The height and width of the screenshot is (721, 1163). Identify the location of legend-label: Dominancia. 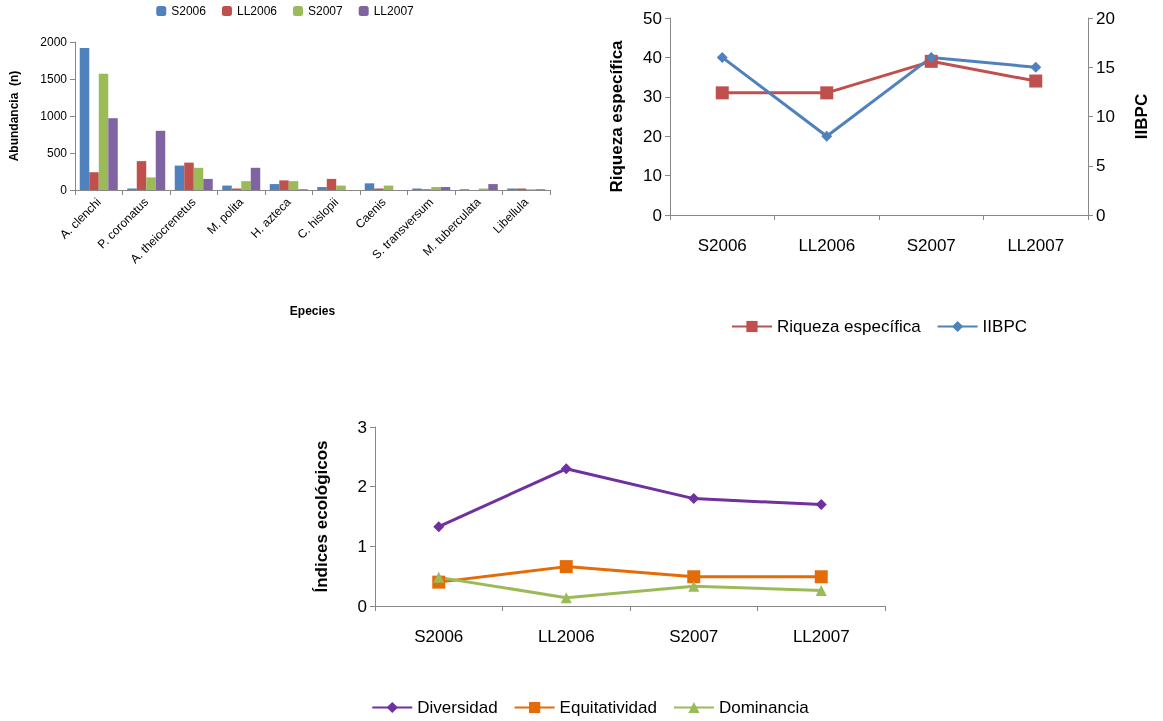
(764, 707).